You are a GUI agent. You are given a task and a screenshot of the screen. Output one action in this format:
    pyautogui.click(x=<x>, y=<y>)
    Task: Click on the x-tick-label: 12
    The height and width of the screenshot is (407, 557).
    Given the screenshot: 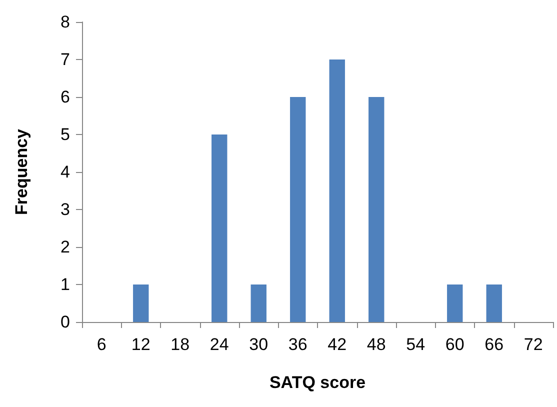 What is the action you would take?
    pyautogui.click(x=140, y=344)
    